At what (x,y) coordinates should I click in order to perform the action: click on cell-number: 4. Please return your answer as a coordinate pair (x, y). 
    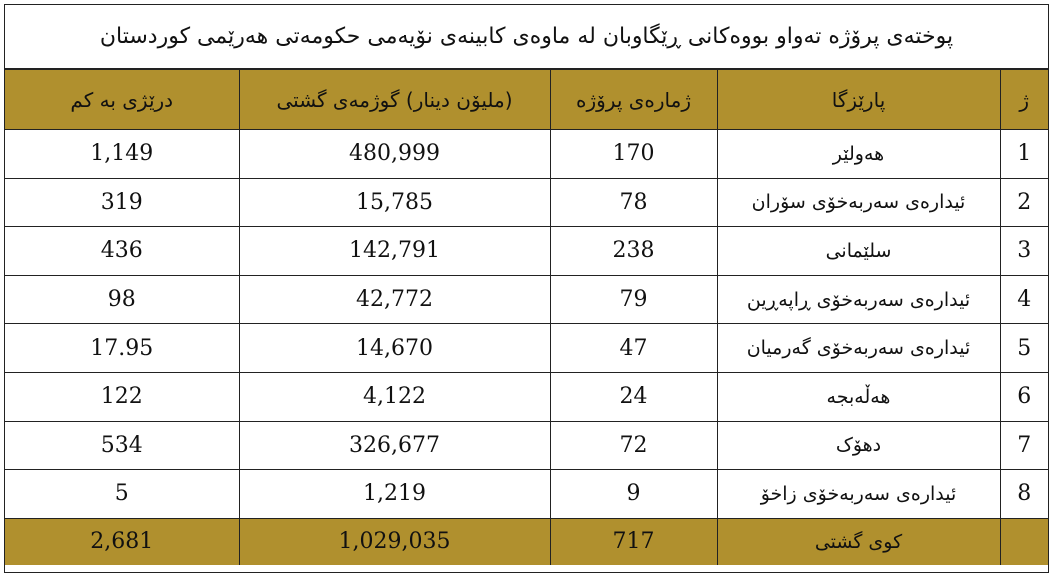
    Looking at the image, I should click on (1023, 299).